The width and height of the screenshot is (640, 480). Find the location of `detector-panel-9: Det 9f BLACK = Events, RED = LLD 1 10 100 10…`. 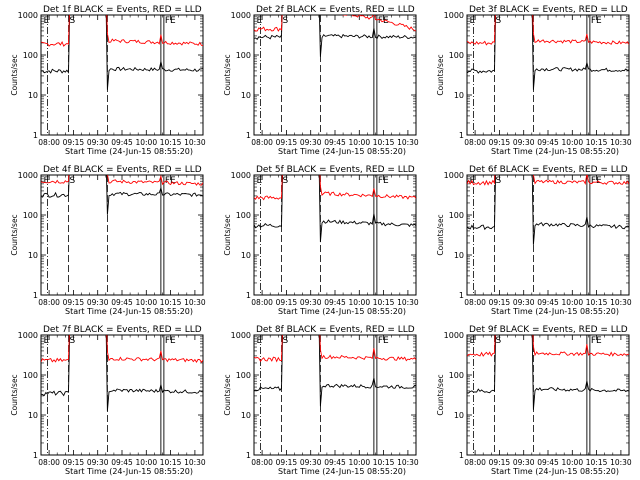

detector-panel-9: Det 9f BLACK = Events, RED = LLD 1 10 100 10… is located at coordinates (534, 400).